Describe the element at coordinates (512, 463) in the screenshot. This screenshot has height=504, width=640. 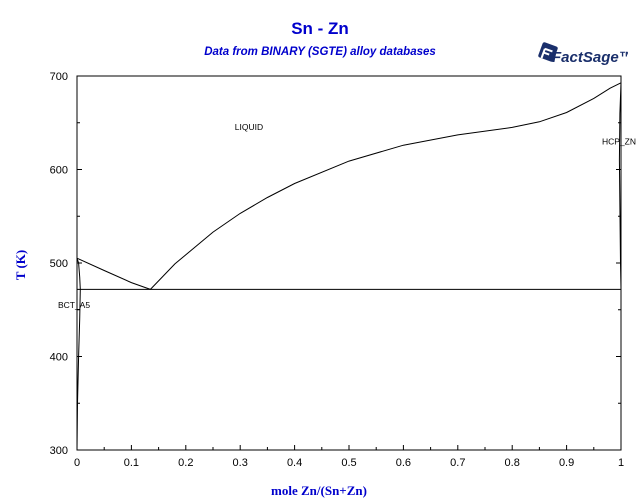
I see `x-tick-label: 0.8` at that location.